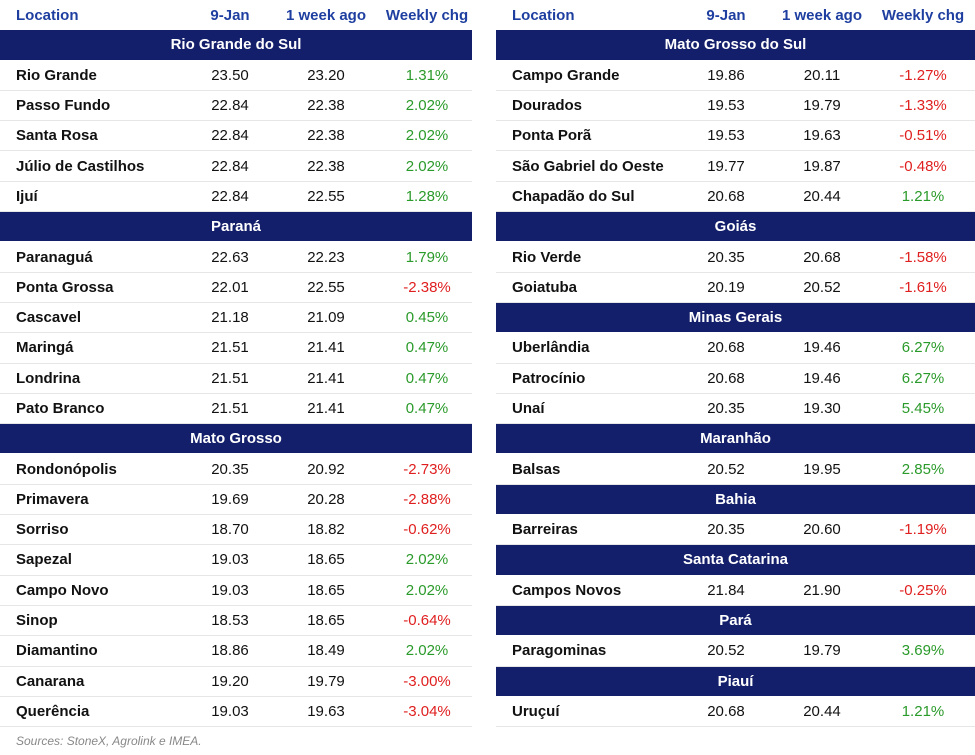 The width and height of the screenshot is (975, 755). I want to click on value-cell: 18.65, so click(326, 621).